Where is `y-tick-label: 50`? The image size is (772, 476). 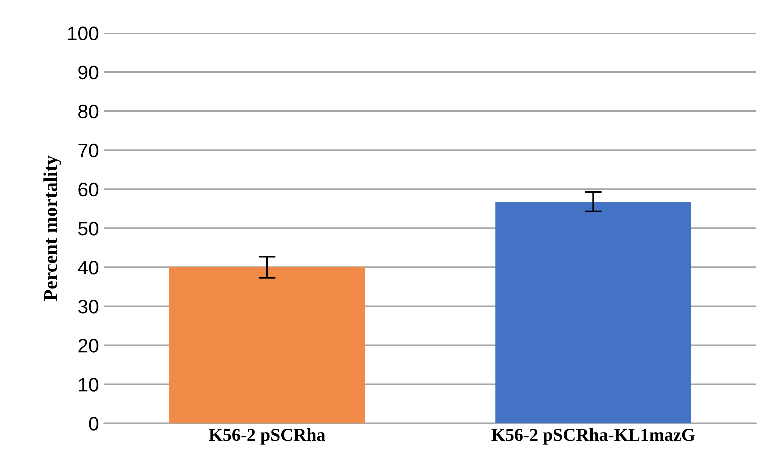
y-tick-label: 50 is located at coordinates (88, 229).